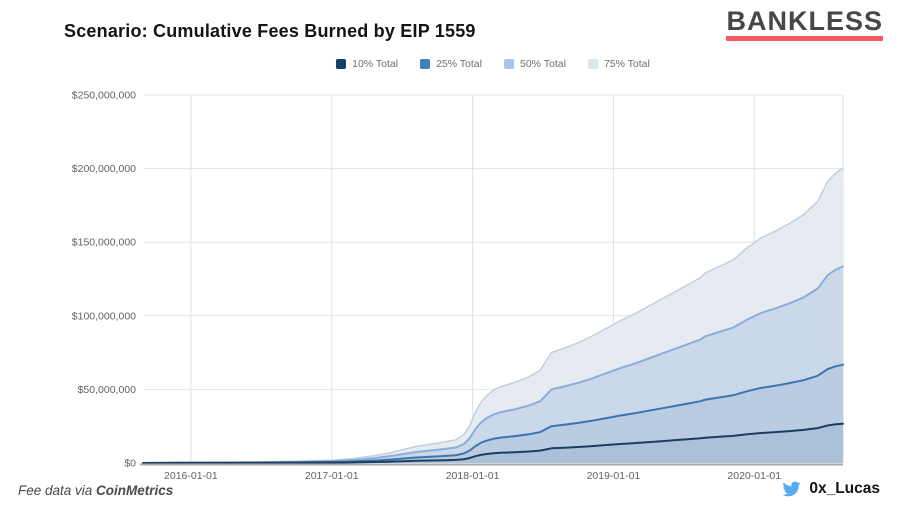 The width and height of the screenshot is (900, 506). I want to click on legend-swatch-50pct, so click(509, 64).